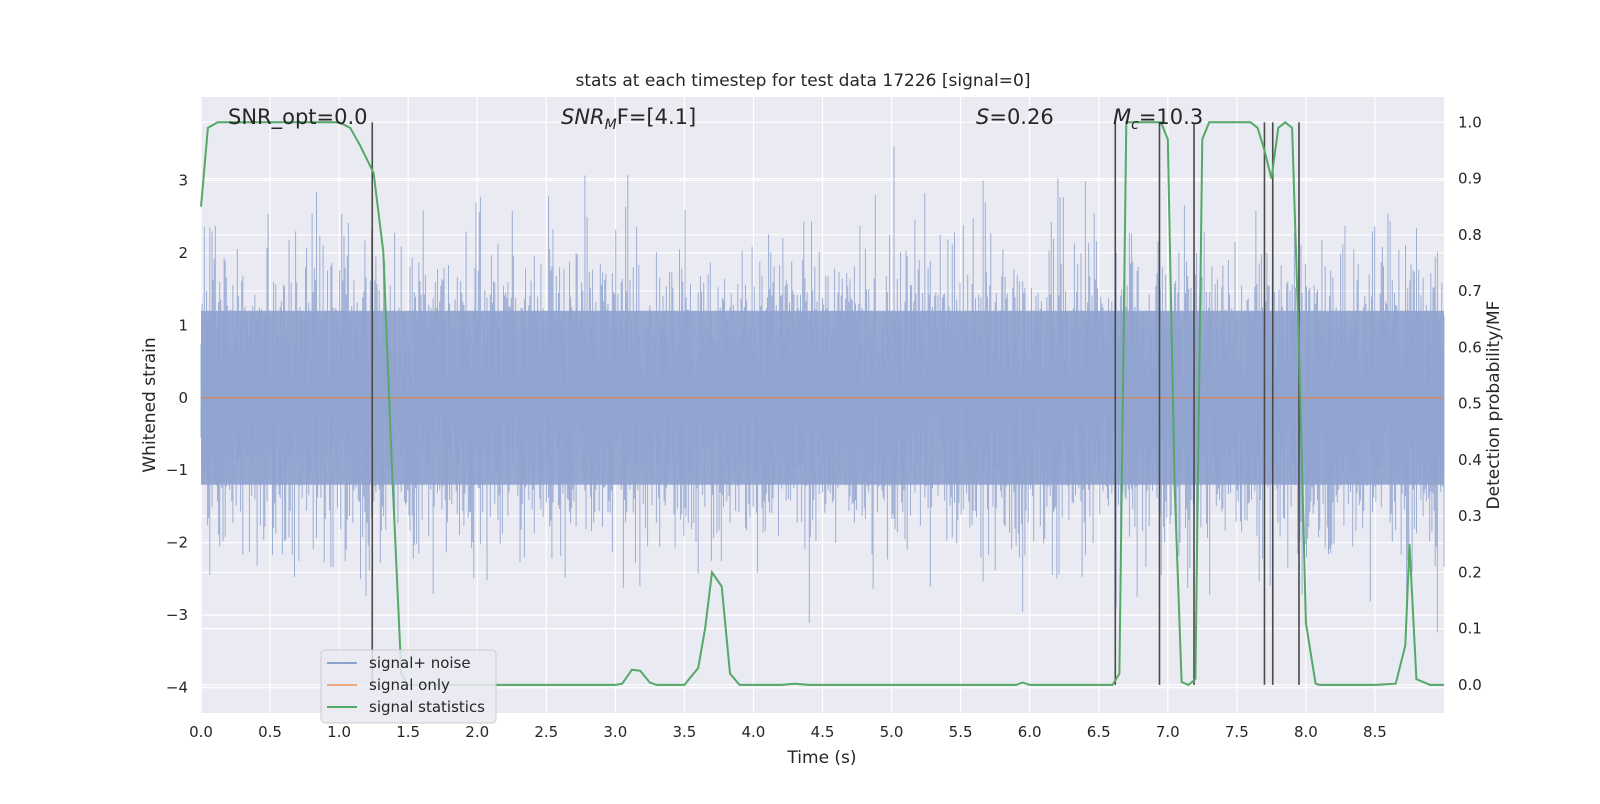 This screenshot has height=804, width=1600. Describe the element at coordinates (1470, 629) in the screenshot. I see `y-right-tick-label: 0.1` at that location.